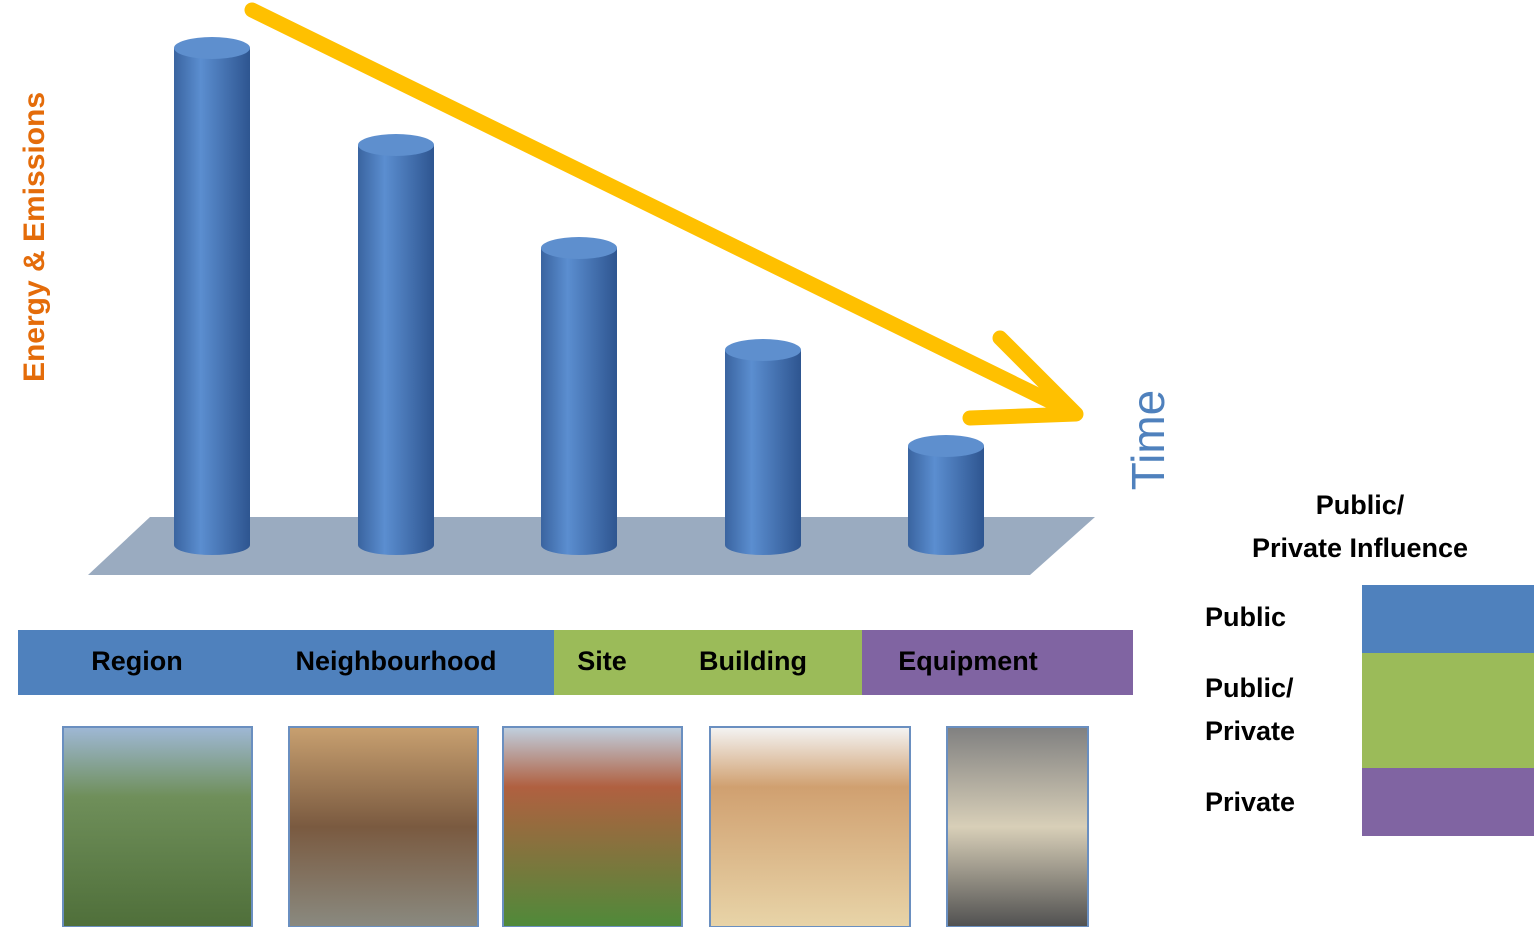 The height and width of the screenshot is (927, 1534). Describe the element at coordinates (1360, 548) in the screenshot. I see `legend-title: Private Influence` at that location.